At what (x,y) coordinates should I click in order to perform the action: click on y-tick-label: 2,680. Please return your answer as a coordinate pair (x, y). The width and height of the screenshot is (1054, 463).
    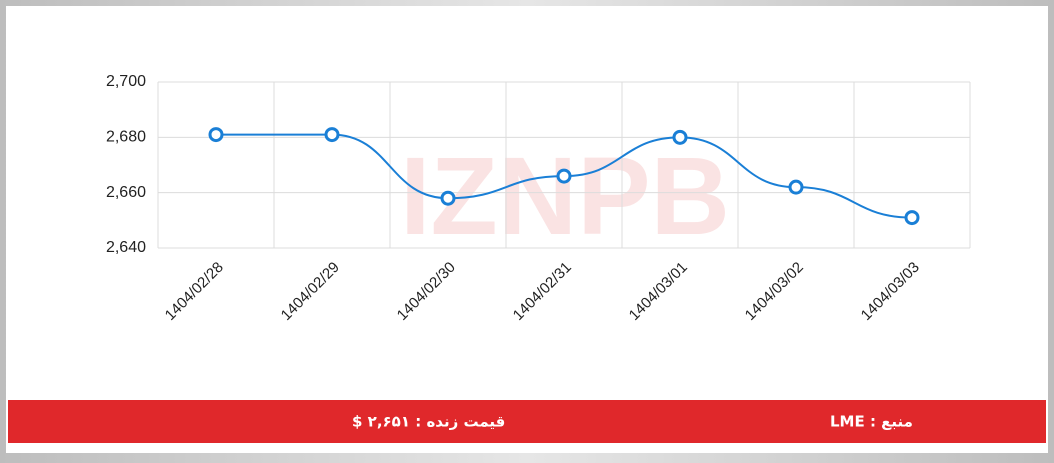
    Looking at the image, I should click on (126, 137).